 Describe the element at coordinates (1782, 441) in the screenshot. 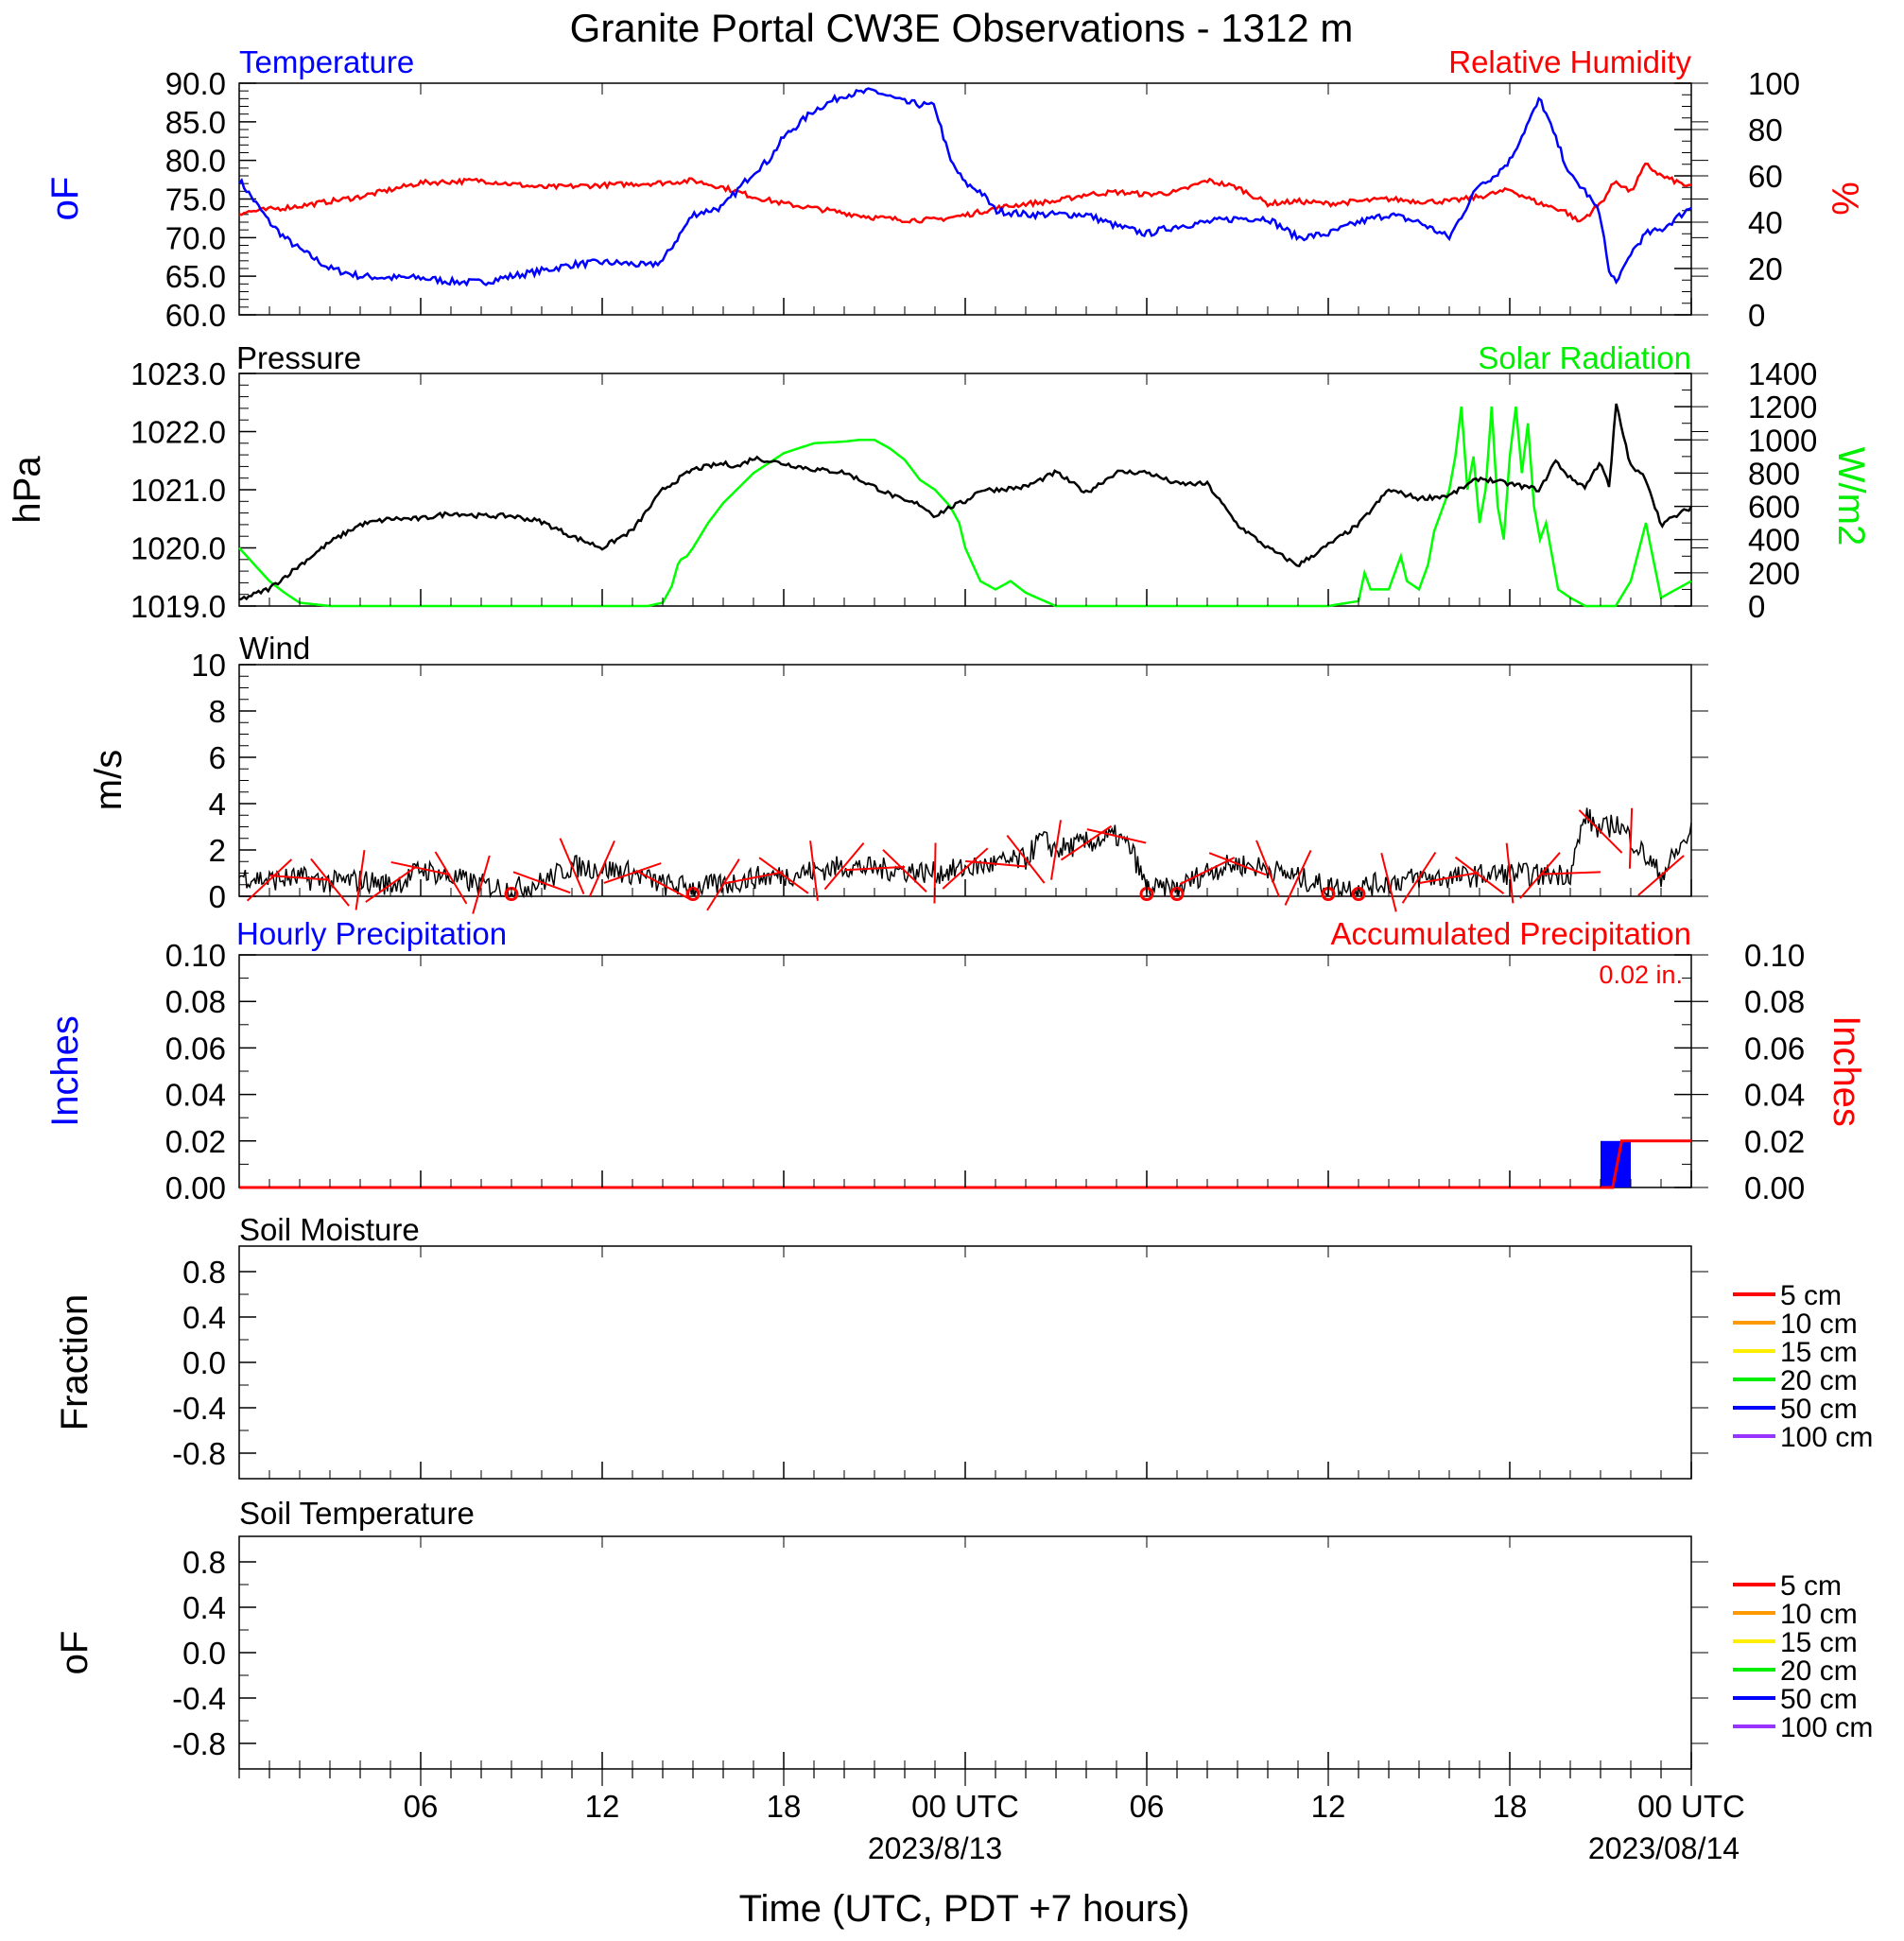

I see `axis-tick-label: 1000` at that location.